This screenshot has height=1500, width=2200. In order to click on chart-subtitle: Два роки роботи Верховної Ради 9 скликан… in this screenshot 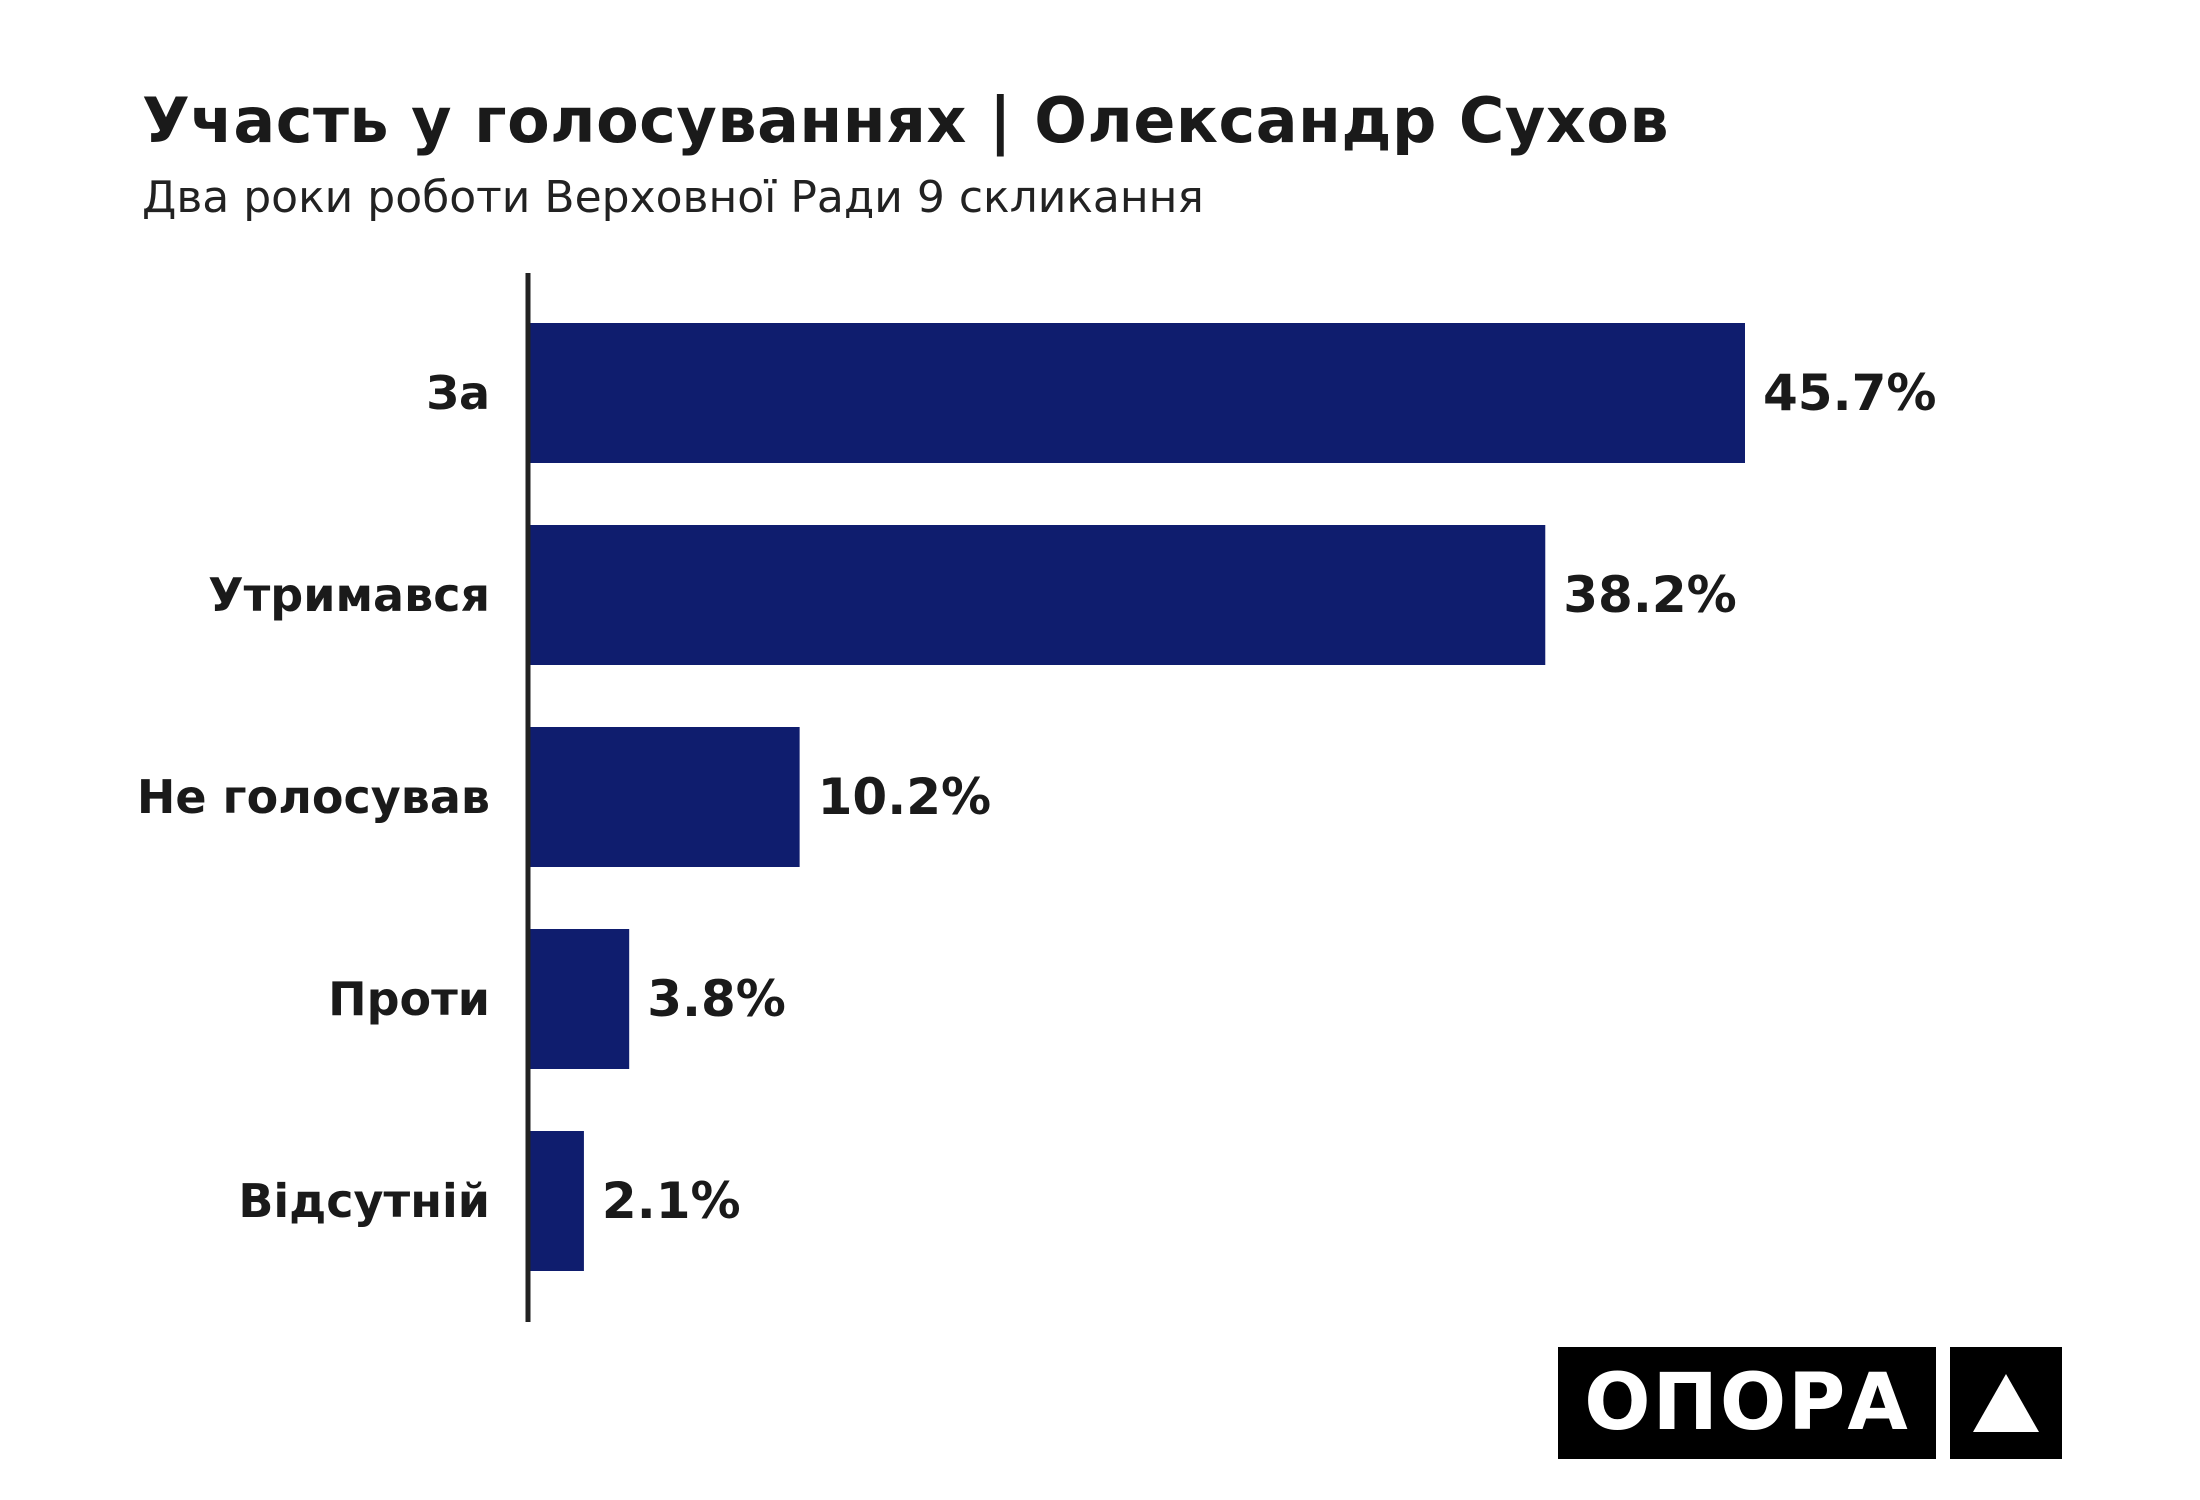, I will do `click(673, 197)`.